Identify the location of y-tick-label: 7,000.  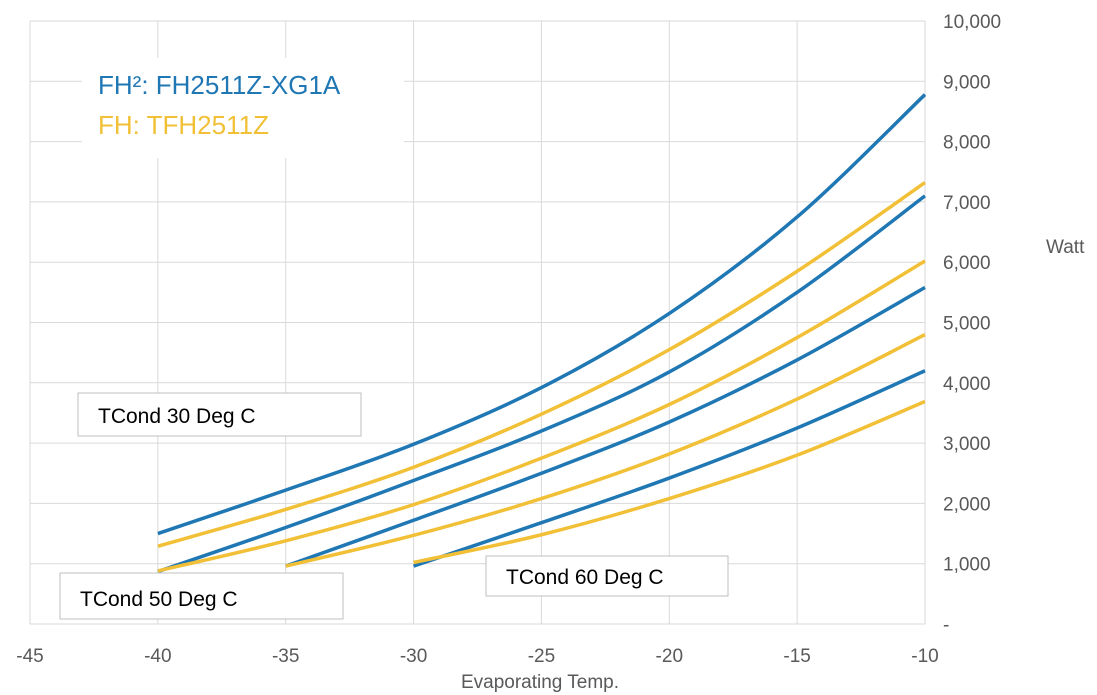
(967, 203).